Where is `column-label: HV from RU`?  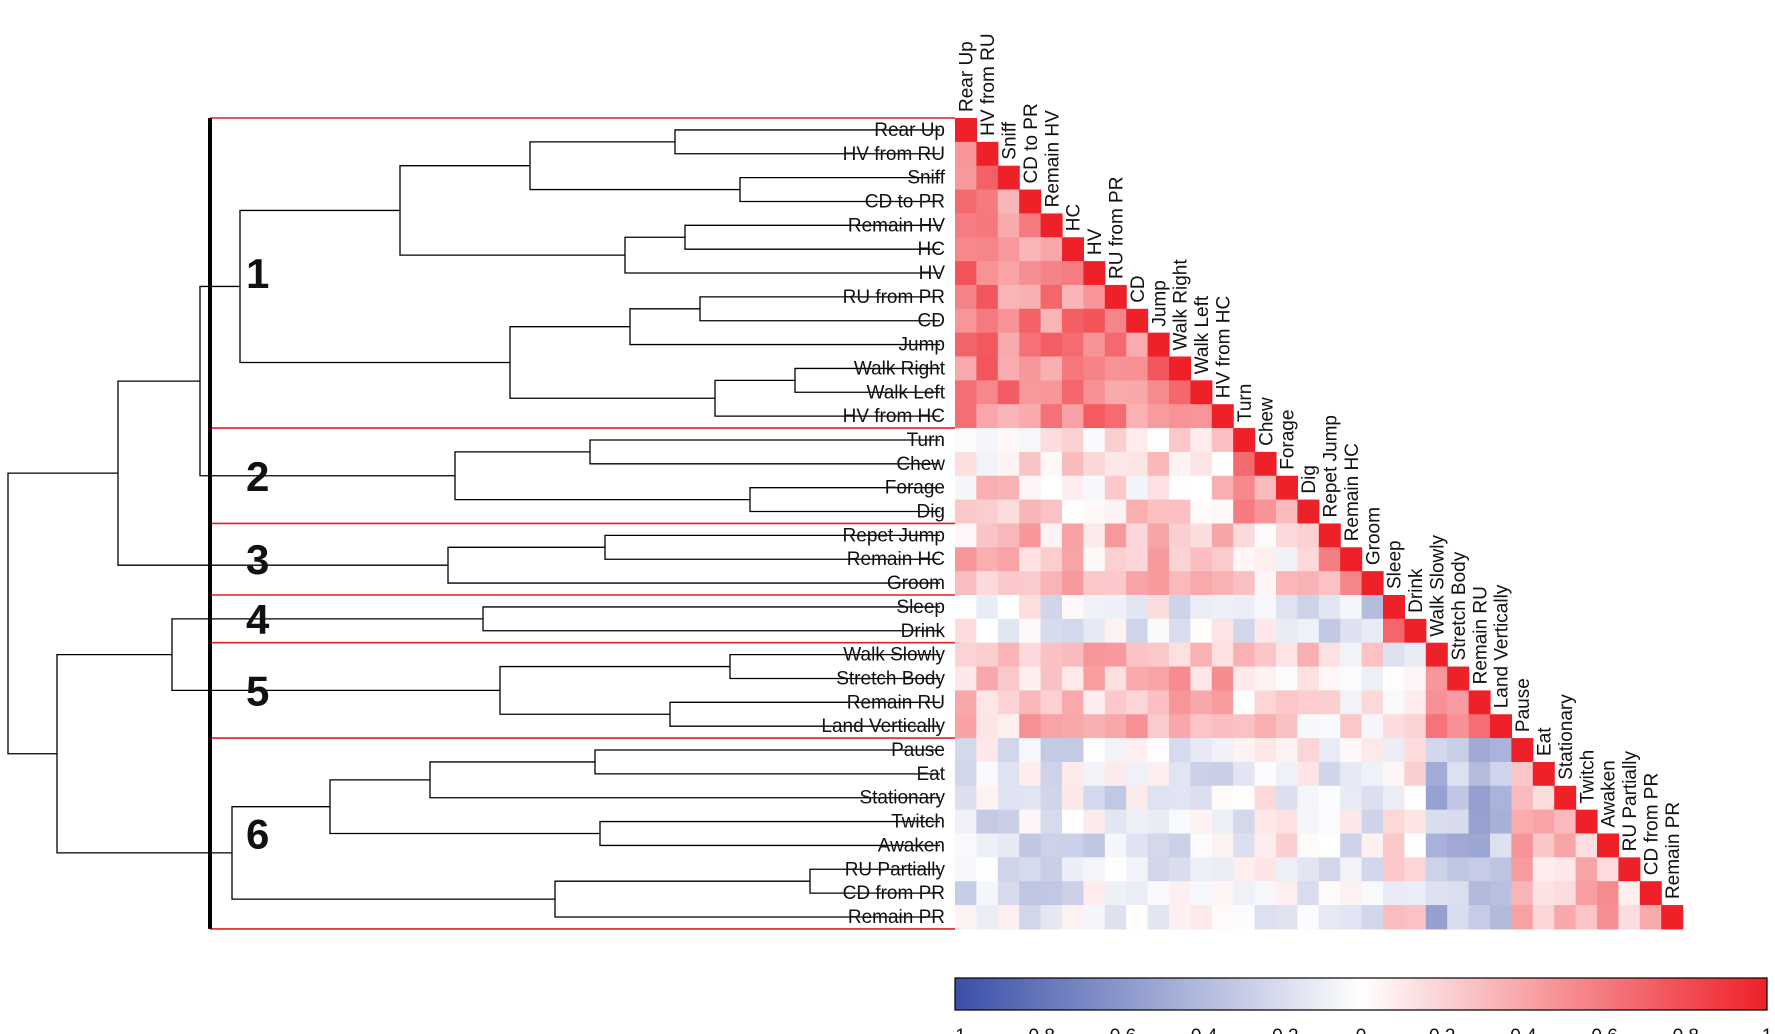 column-label: HV from RU is located at coordinates (988, 84).